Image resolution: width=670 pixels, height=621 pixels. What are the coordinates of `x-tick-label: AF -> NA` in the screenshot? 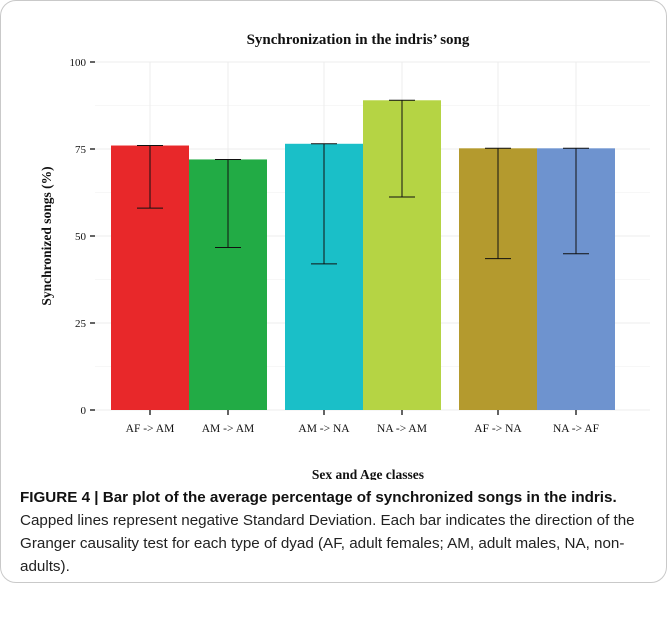 It's located at (498, 429).